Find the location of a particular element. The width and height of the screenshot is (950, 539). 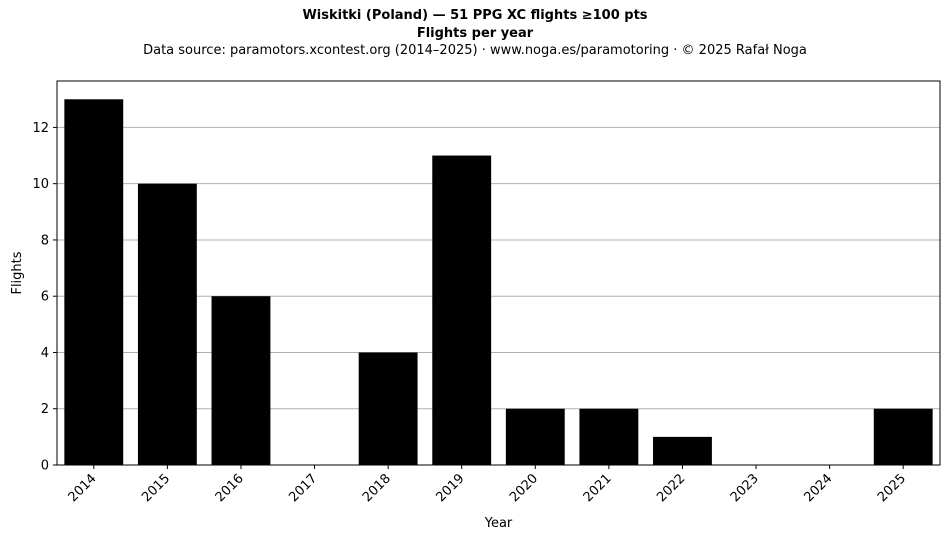

bar-2020 is located at coordinates (535, 436).